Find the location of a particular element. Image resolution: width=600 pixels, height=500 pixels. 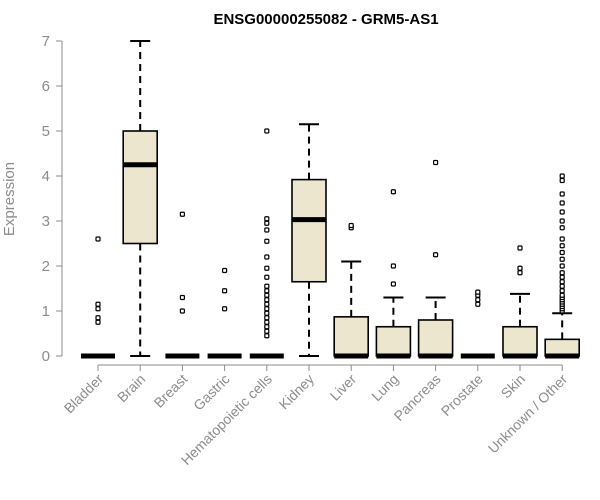

y-tick-label: 5 is located at coordinates (46, 131).